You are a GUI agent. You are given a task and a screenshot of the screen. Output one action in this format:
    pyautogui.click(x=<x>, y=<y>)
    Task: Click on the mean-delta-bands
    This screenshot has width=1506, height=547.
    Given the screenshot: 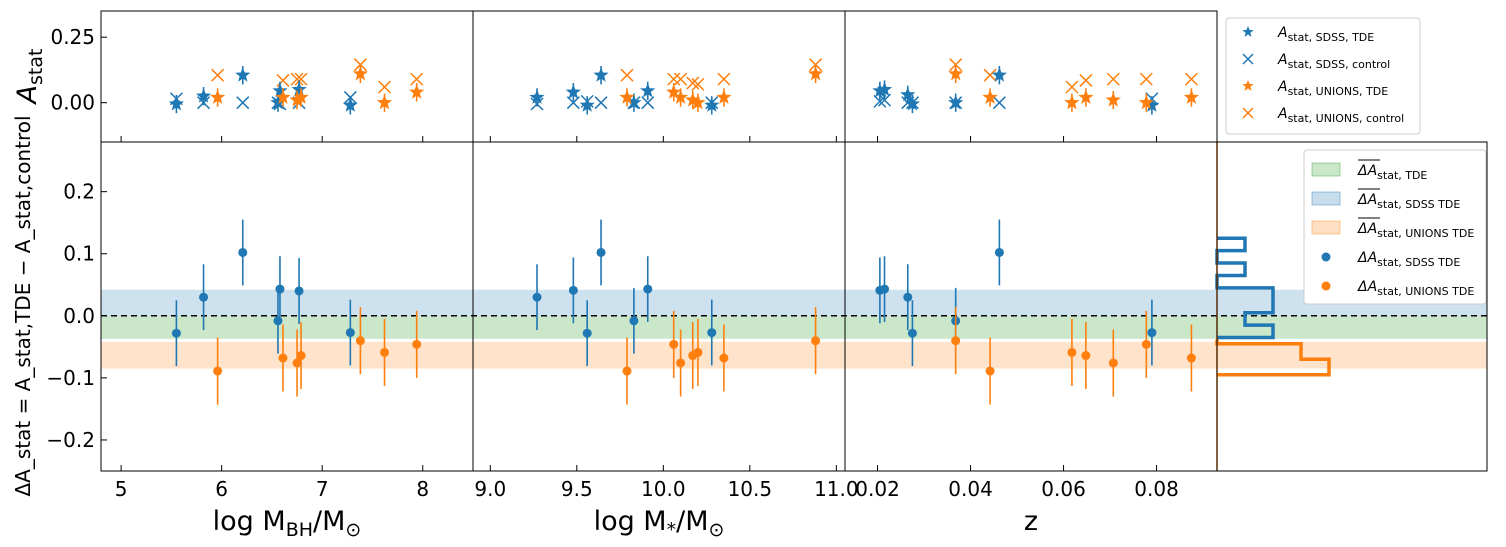 What is the action you would take?
    pyautogui.click(x=794, y=329)
    